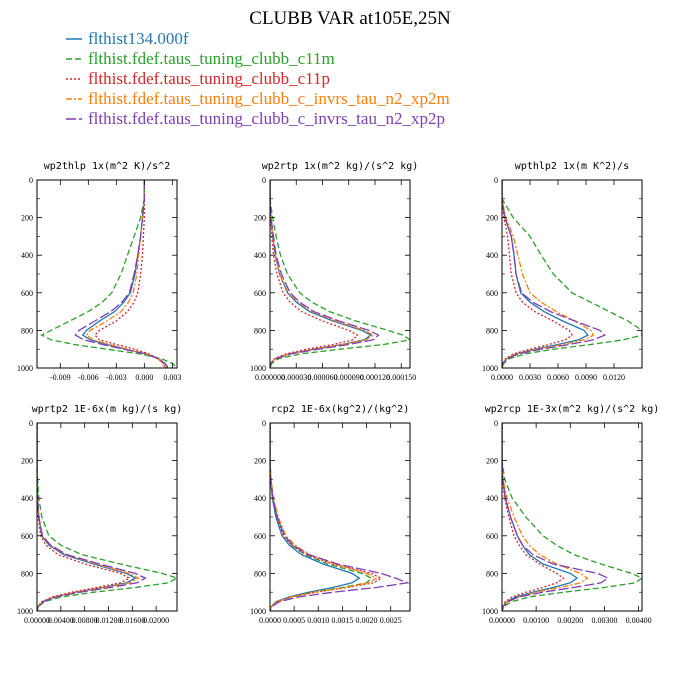  What do you see at coordinates (296, 377) in the screenshot?
I see `x-tick-label: 0.000030` at bounding box center [296, 377].